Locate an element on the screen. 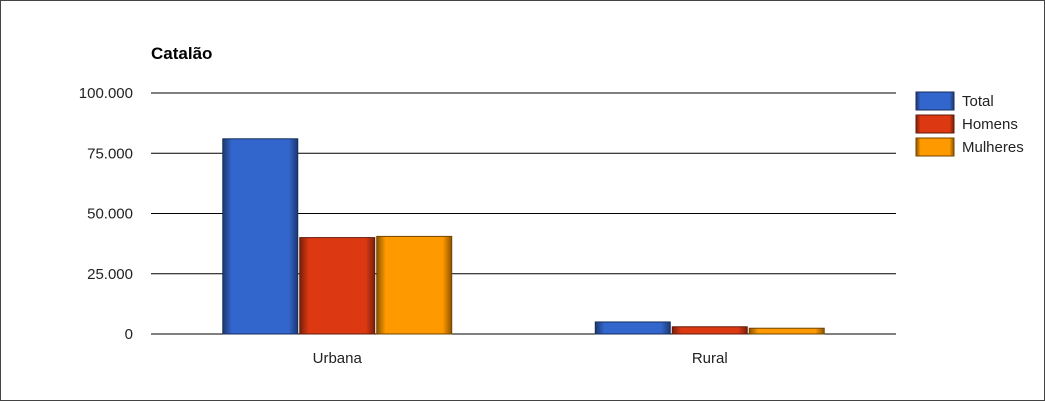 The image size is (1045, 402). bar-total-urbana is located at coordinates (260, 236).